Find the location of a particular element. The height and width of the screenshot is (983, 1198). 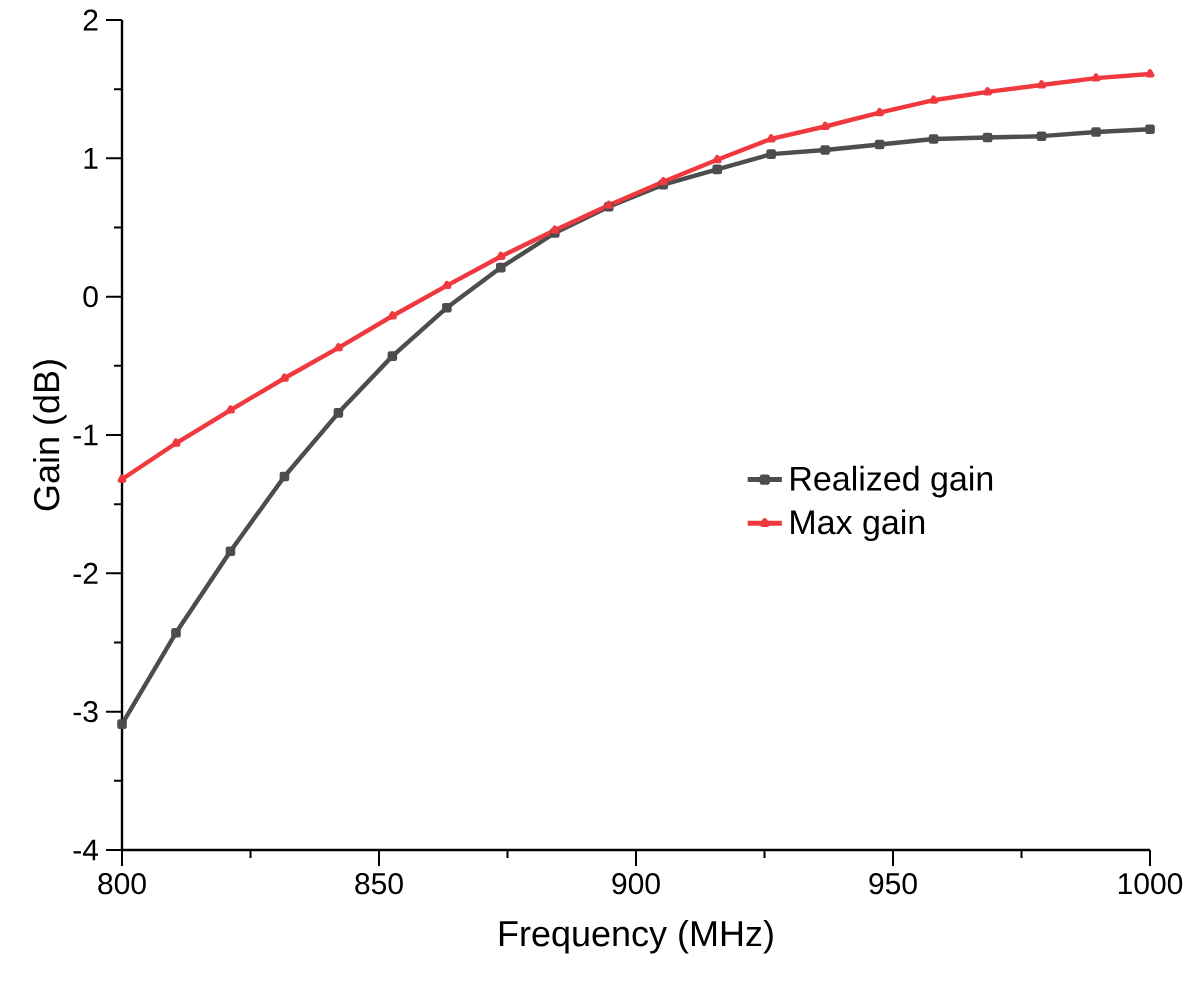

y-tick-label: -1 is located at coordinates (85, 435).